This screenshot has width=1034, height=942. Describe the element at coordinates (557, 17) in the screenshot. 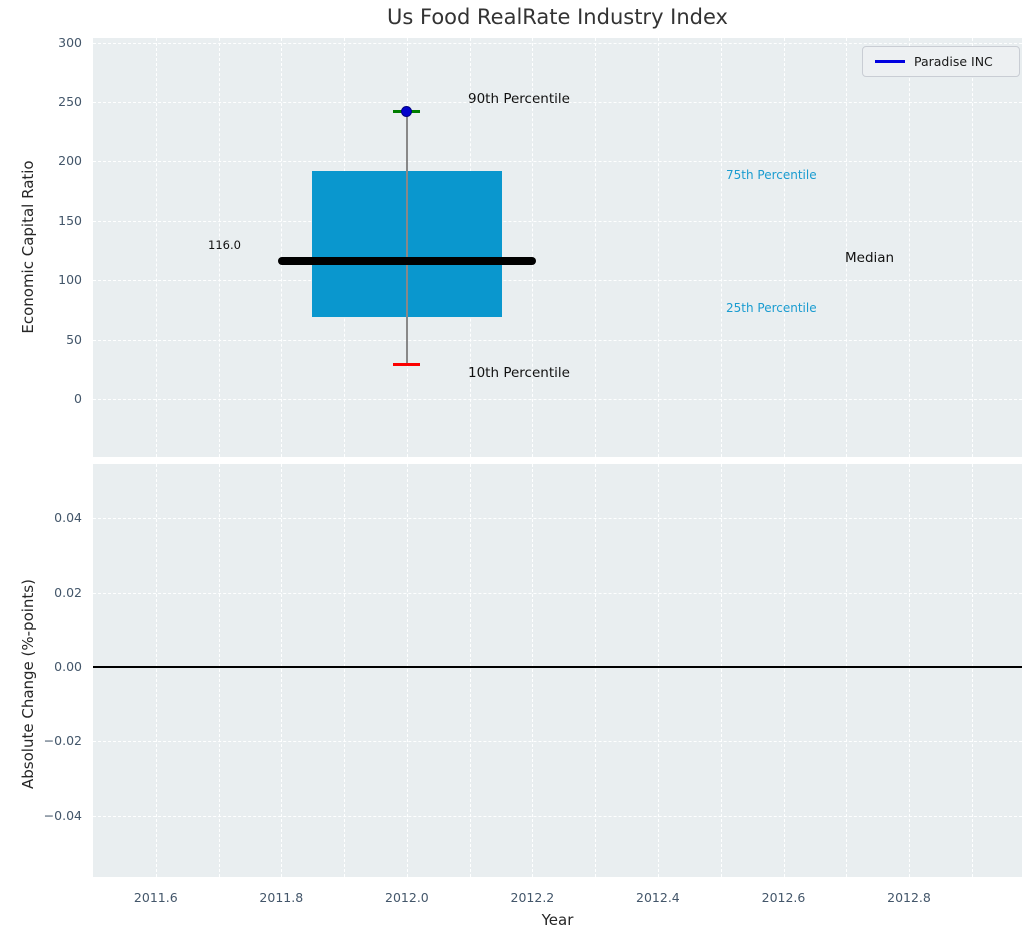

I see `chart-title: Us Food RealRate Industry Index` at that location.